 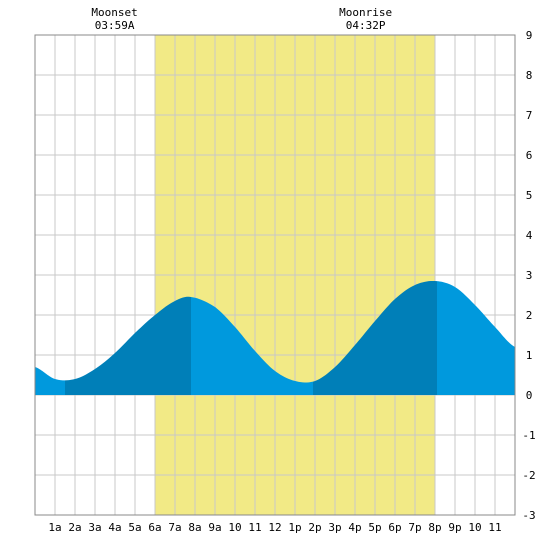 What do you see at coordinates (194, 527) in the screenshot?
I see `x-tick-label: 8a` at bounding box center [194, 527].